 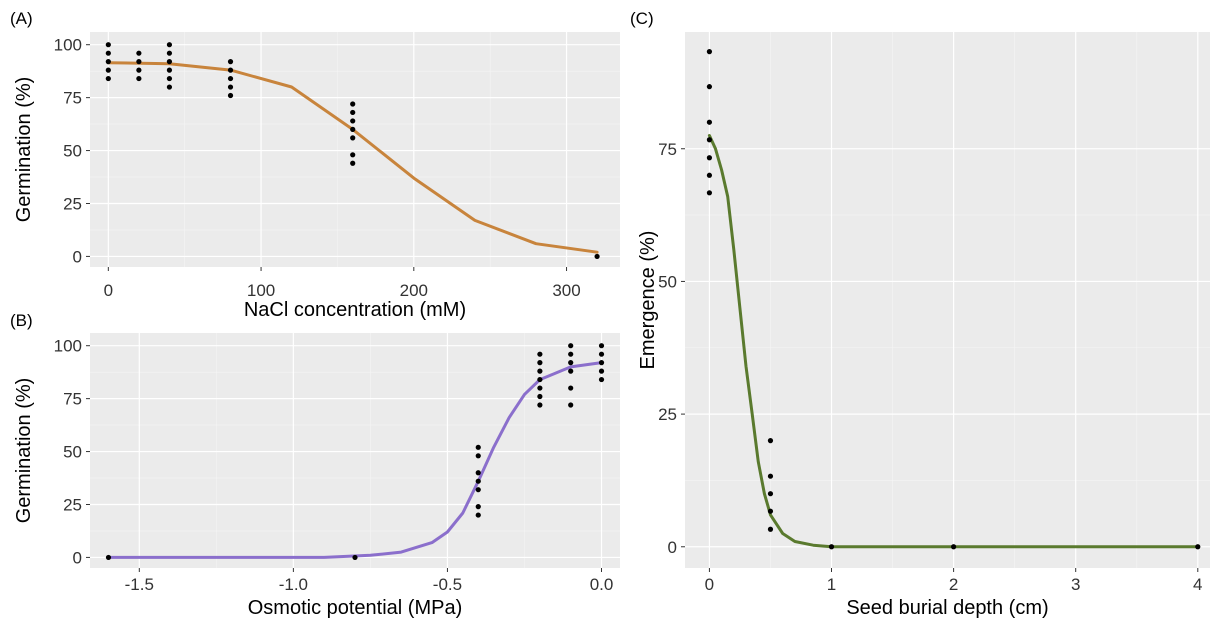 What do you see at coordinates (1075, 584) in the screenshot?
I see `x-tick-label: 3` at bounding box center [1075, 584].